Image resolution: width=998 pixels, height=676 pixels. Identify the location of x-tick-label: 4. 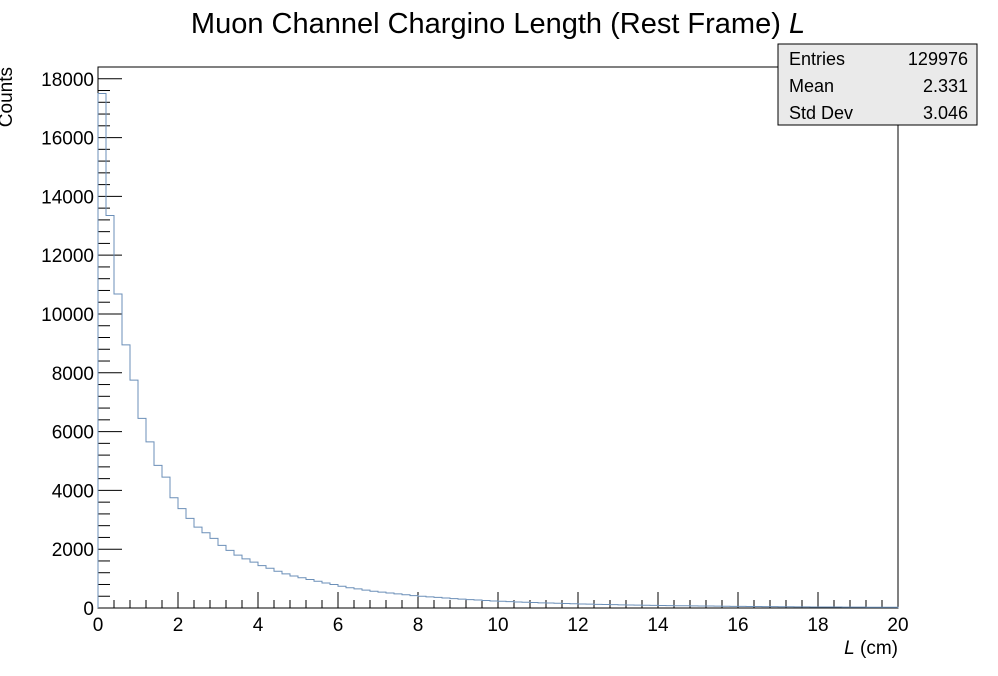
(258, 625).